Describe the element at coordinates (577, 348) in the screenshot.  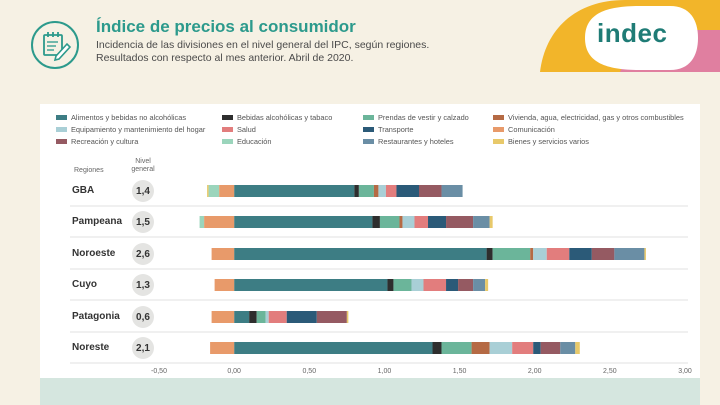
I see `bar-segment-noreste-bienes-y-servicios-varios` at that location.